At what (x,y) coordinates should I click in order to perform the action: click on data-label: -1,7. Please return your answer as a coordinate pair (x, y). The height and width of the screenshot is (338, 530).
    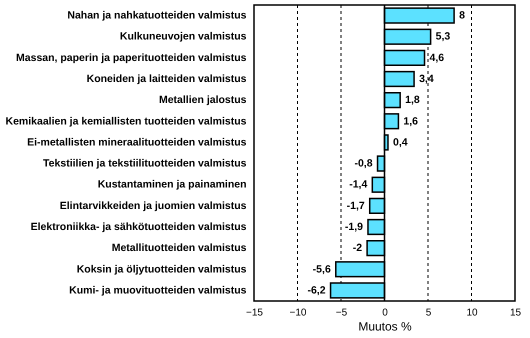
    Looking at the image, I should click on (355, 206).